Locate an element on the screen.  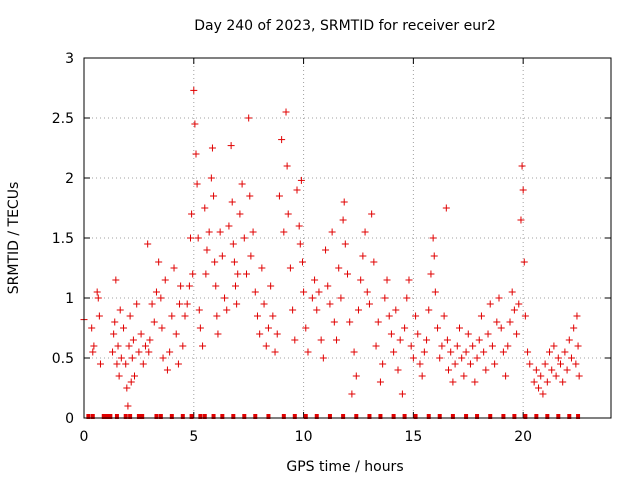
x-tick-label: 0 is located at coordinates (84, 437).